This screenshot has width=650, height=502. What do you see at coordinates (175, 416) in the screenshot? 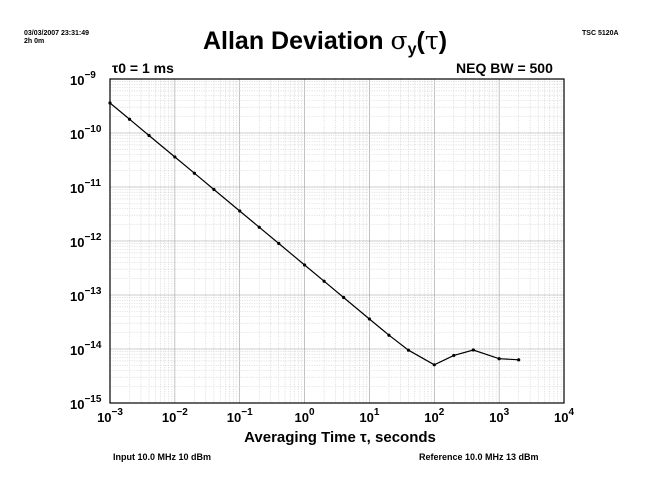
I see `x-tick-label: 10⁻²` at bounding box center [175, 416].